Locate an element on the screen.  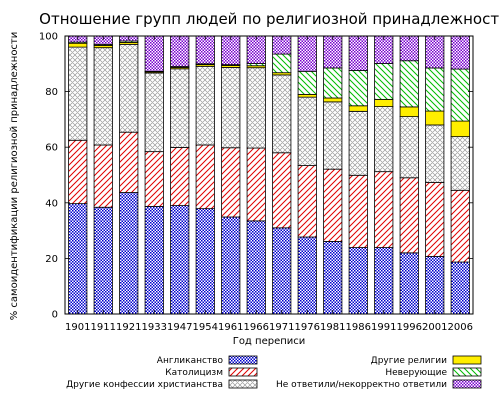
x-tick-label: 1991 is located at coordinates (383, 327).